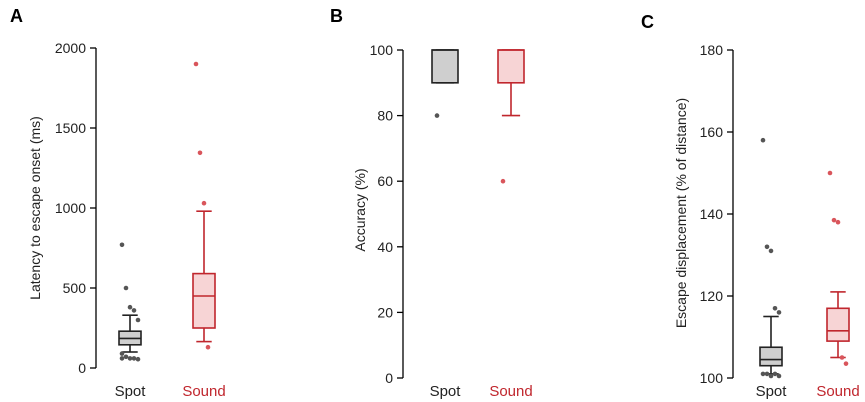  What do you see at coordinates (16, 16) in the screenshot?
I see `panel-label-a: A` at bounding box center [16, 16].